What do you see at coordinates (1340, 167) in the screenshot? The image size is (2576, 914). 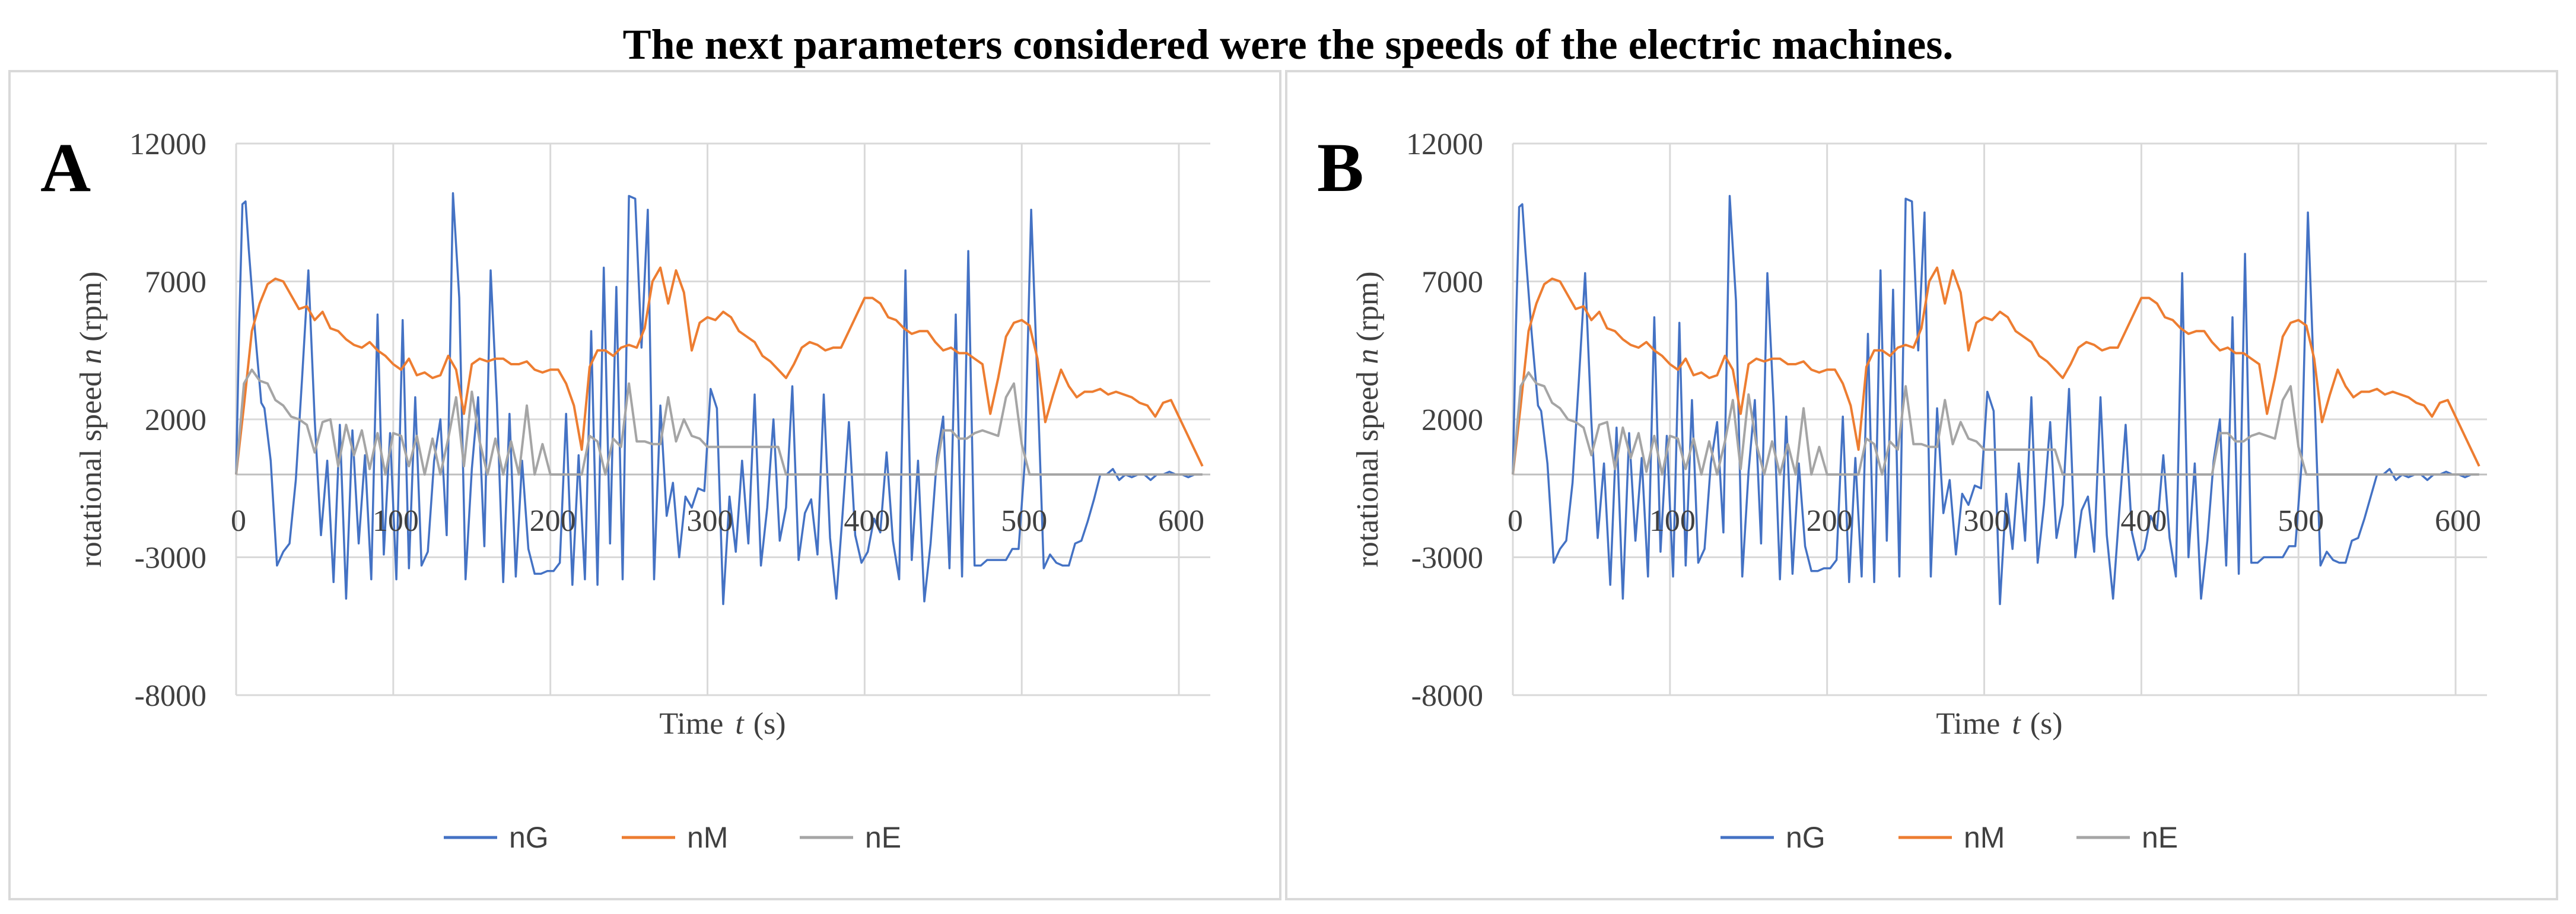 I see `panel-letter: B` at bounding box center [1340, 167].